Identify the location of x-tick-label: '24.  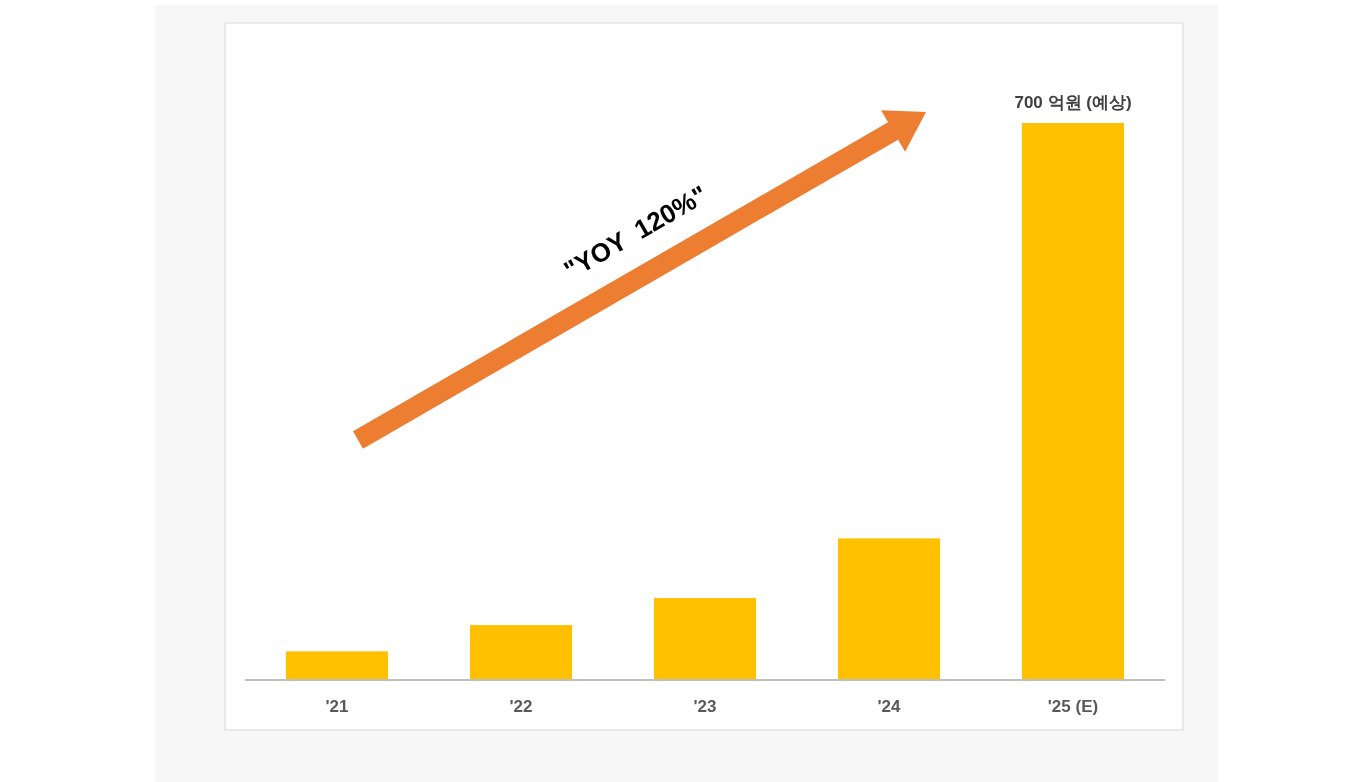
(889, 706).